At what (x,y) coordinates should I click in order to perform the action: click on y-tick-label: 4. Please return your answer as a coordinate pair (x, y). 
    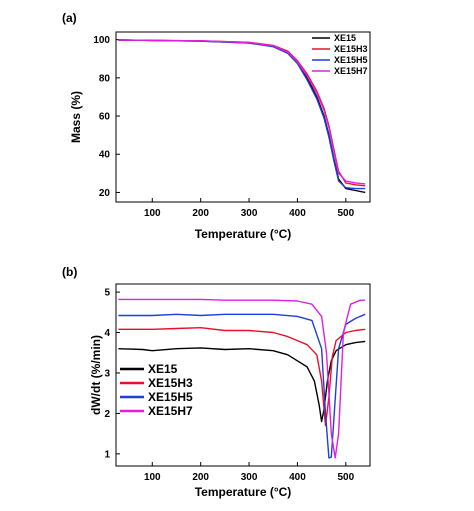
    Looking at the image, I should click on (107, 333).